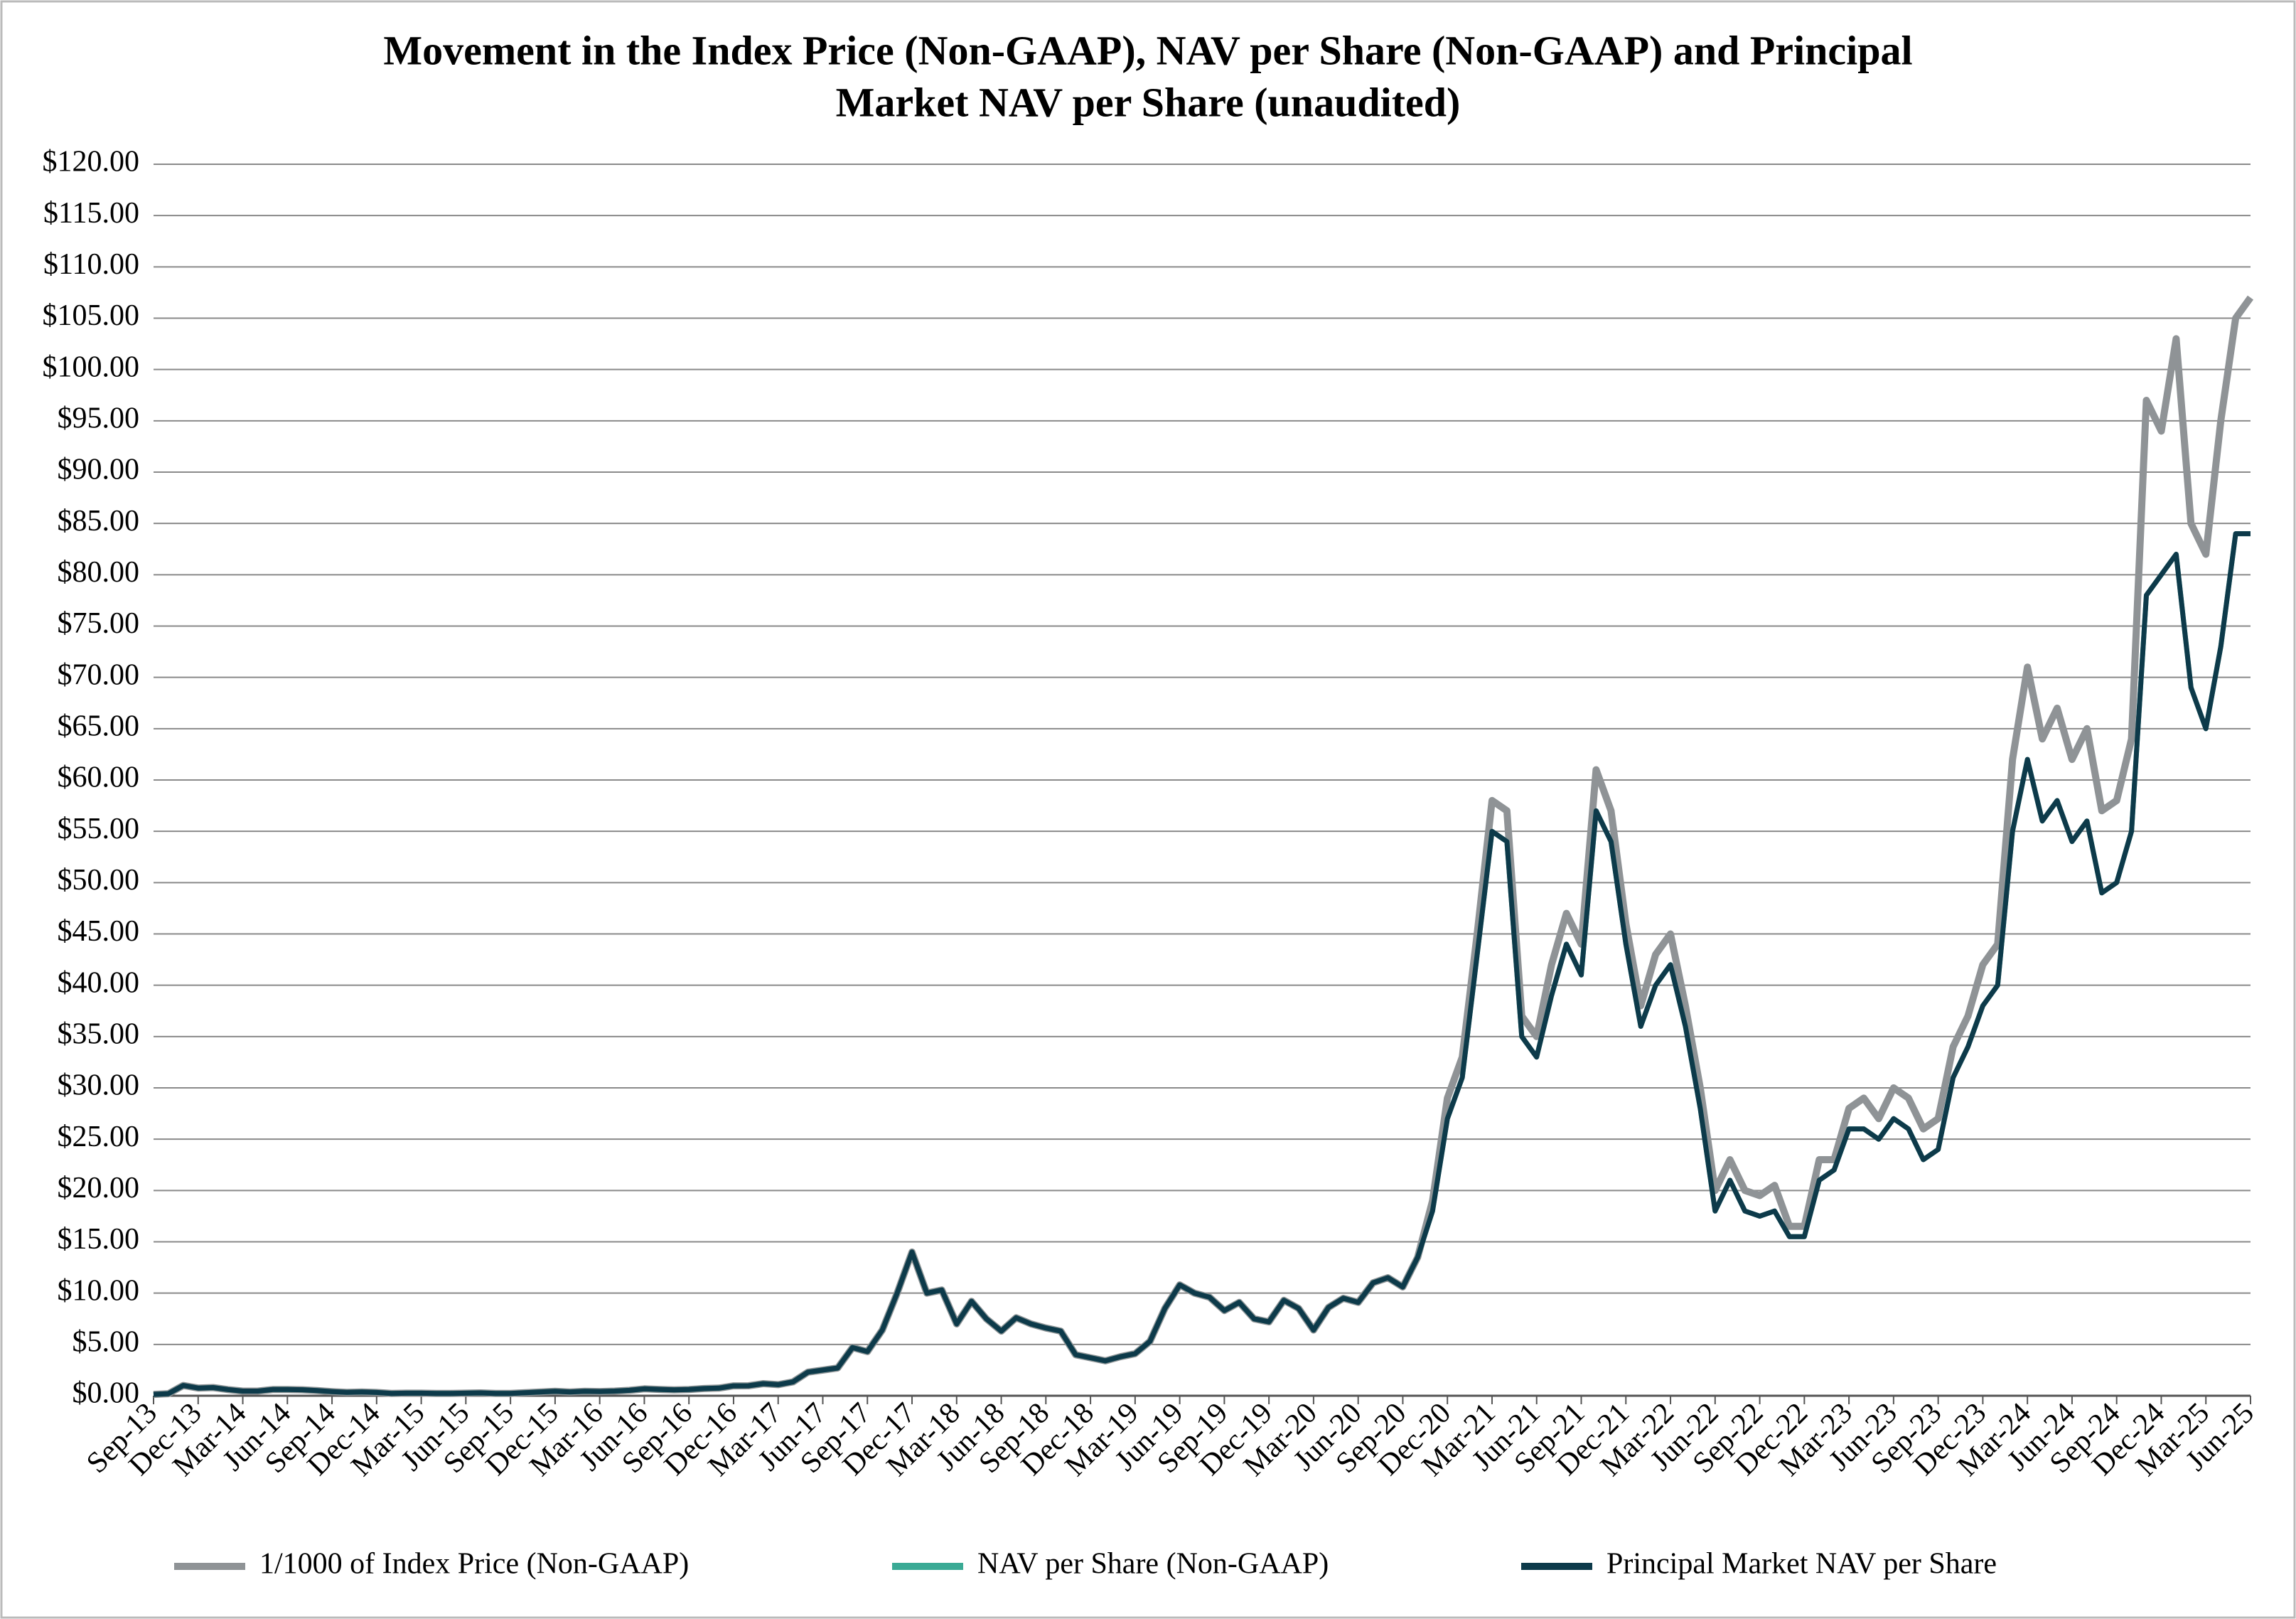 The width and height of the screenshot is (2296, 1619). Describe the element at coordinates (474, 1564) in the screenshot. I see `legend-label: 1/1000 of Index Price (Non-GAAP)` at that location.